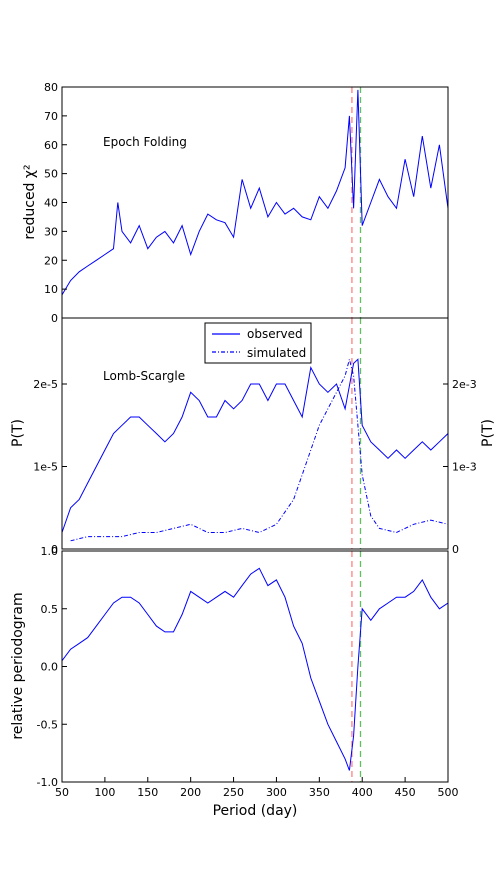 This screenshot has height=872, width=498. I want to click on legend-observed-label: observed, so click(275, 334).